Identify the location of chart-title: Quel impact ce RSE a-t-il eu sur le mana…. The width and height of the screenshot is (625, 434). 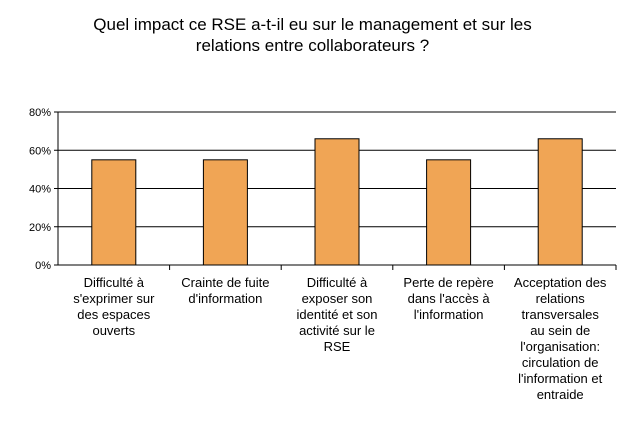
(312, 35).